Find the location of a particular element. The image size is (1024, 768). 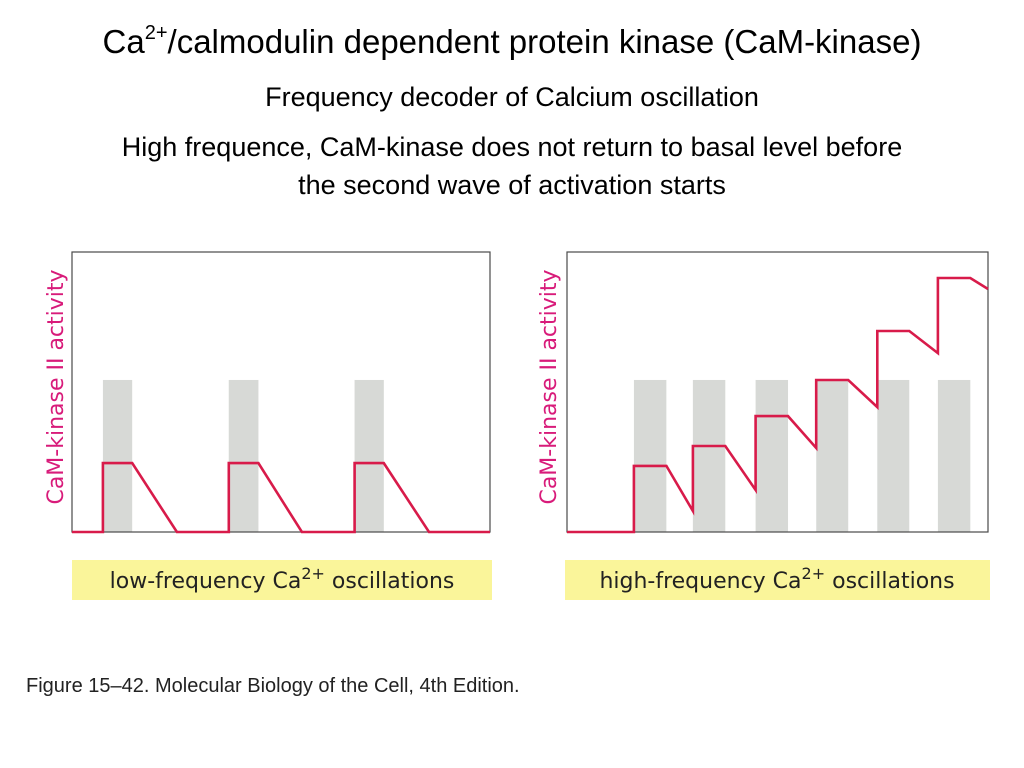

xlabel-low-suffix: oscillations is located at coordinates (389, 581).